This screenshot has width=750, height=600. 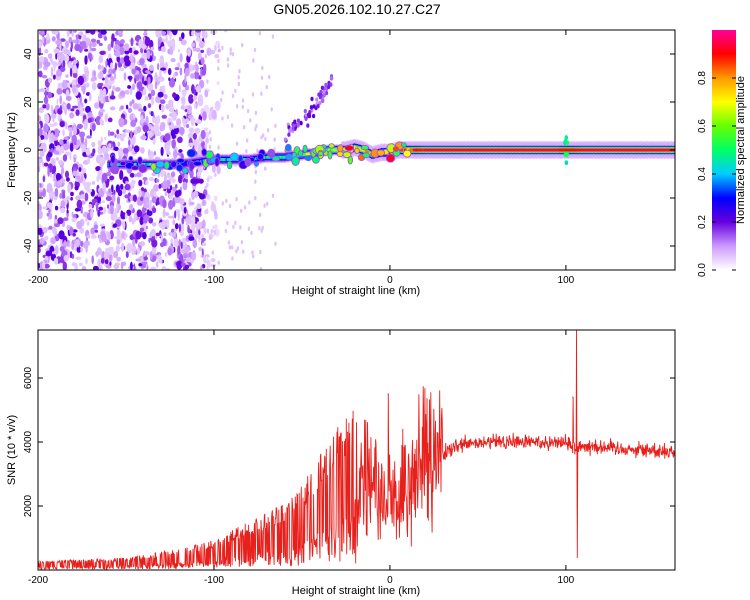 What do you see at coordinates (741, 150) in the screenshot?
I see `colorbar-label: Normalized spectral amplitude` at bounding box center [741, 150].